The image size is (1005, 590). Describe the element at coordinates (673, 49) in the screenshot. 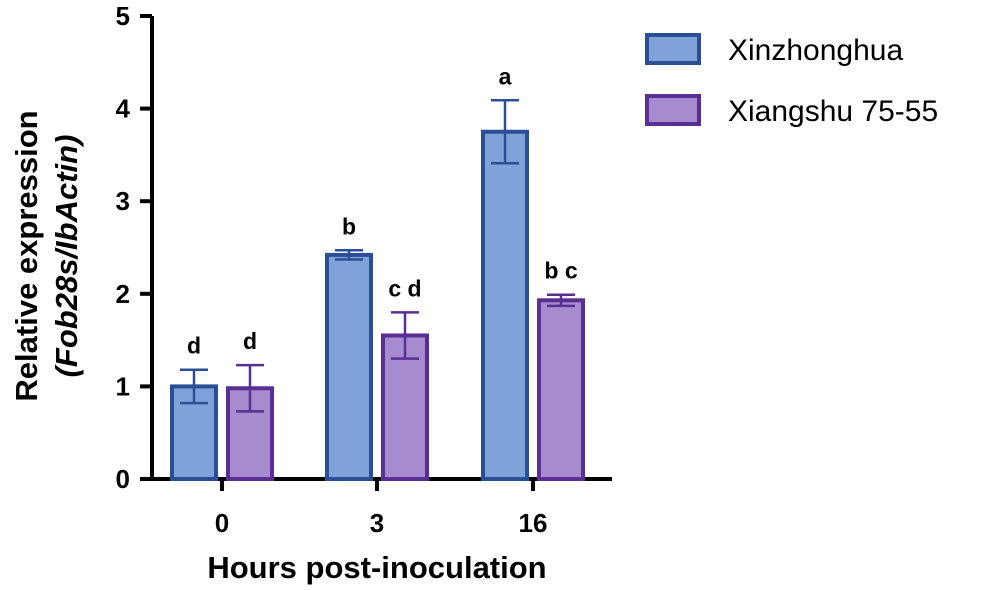

I see `legend-swatch-xinzhonghua` at that location.